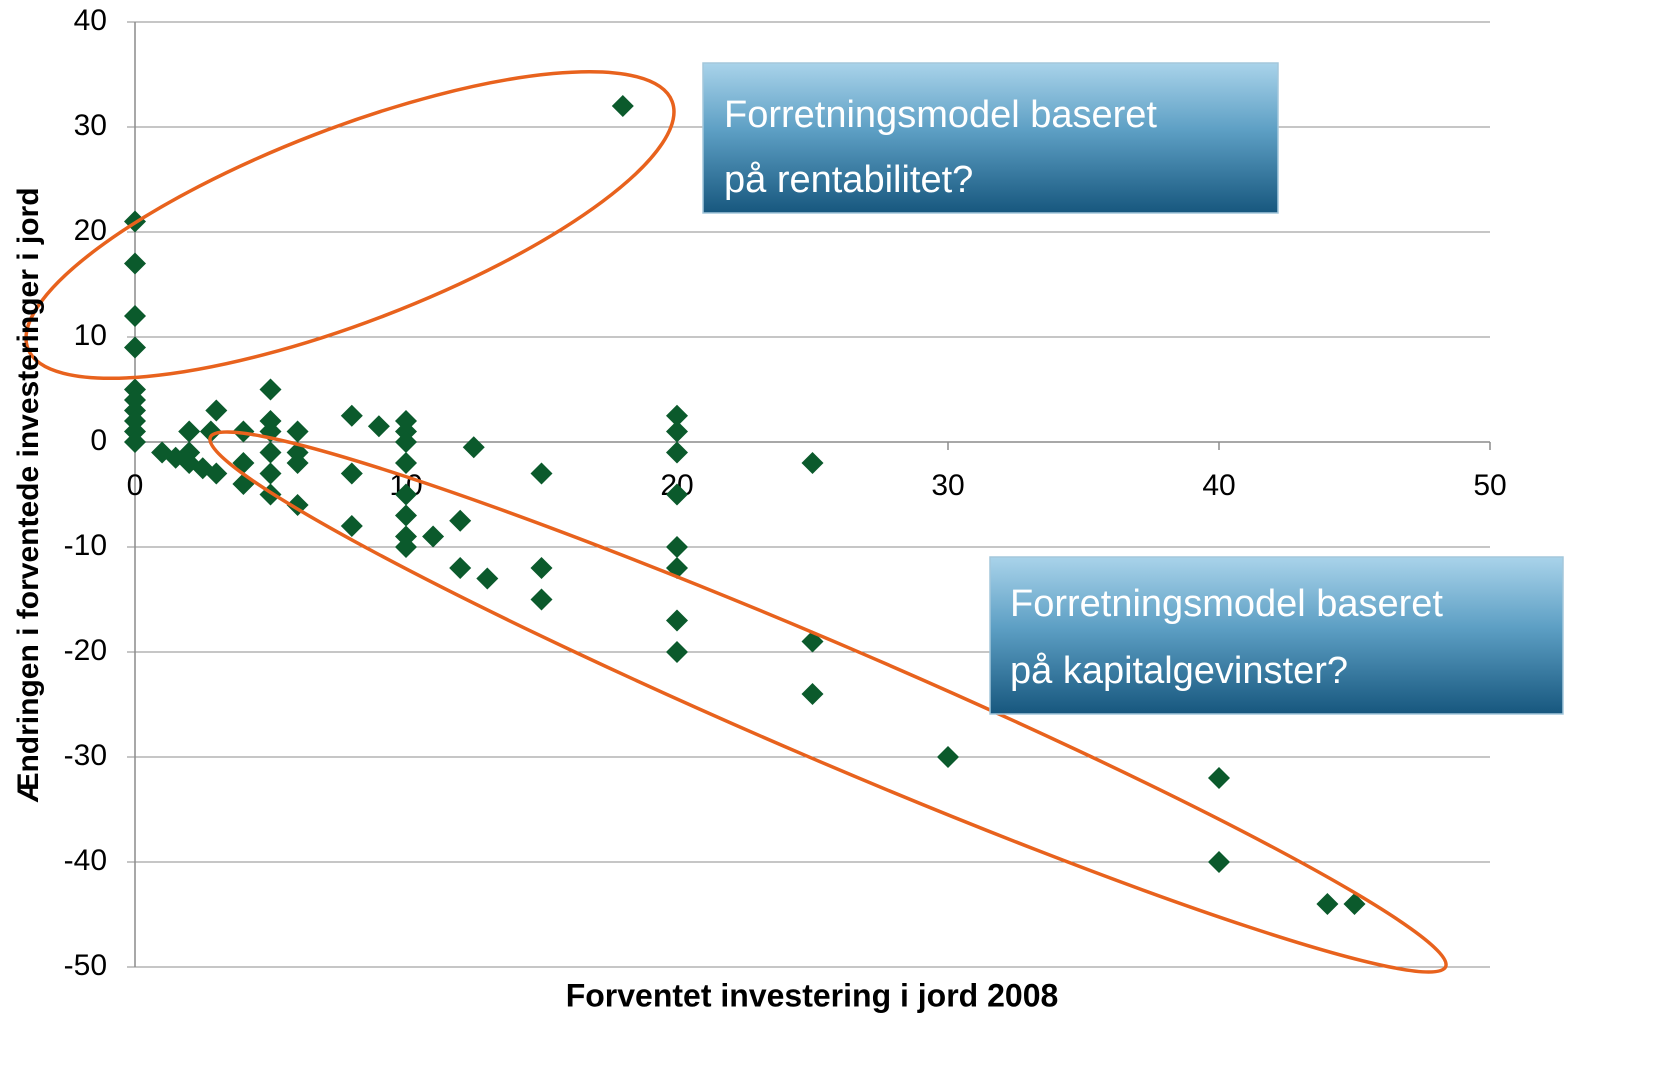 This screenshot has height=1075, width=1656. I want to click on y-tick-label: 40, so click(90, 20).